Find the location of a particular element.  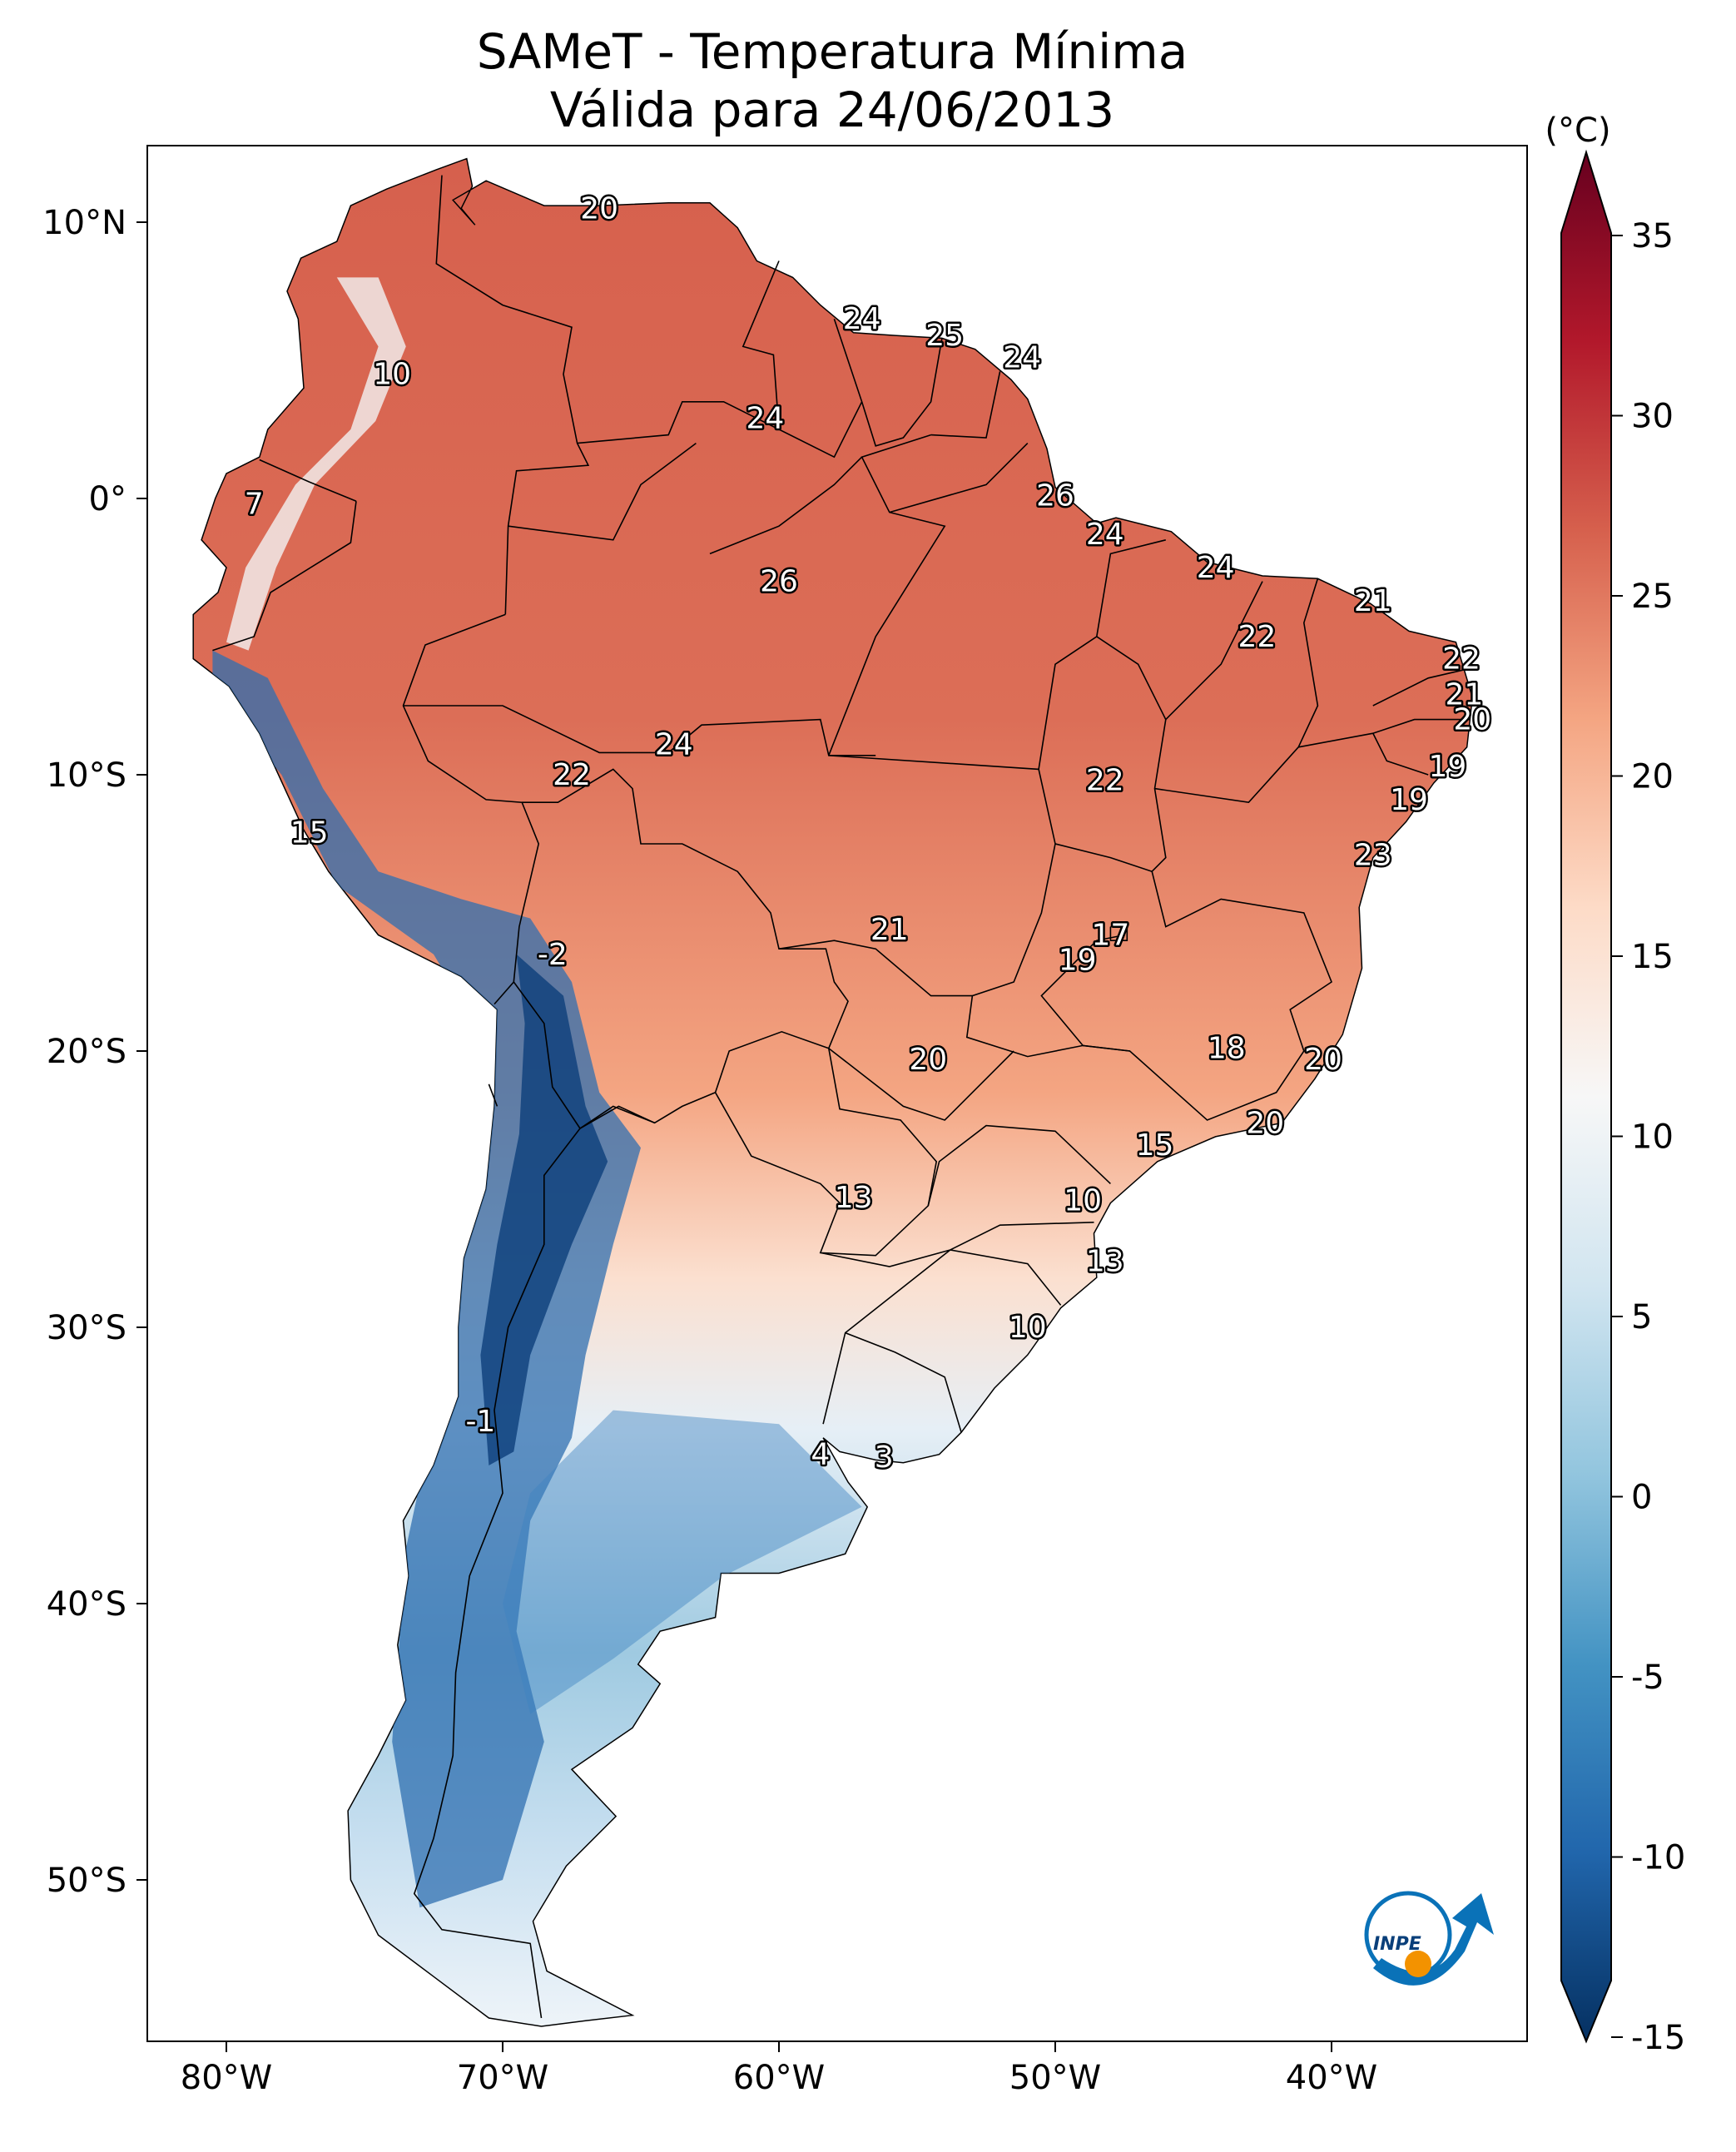

logo-text: INPE is located at coordinates (1397, 1944).